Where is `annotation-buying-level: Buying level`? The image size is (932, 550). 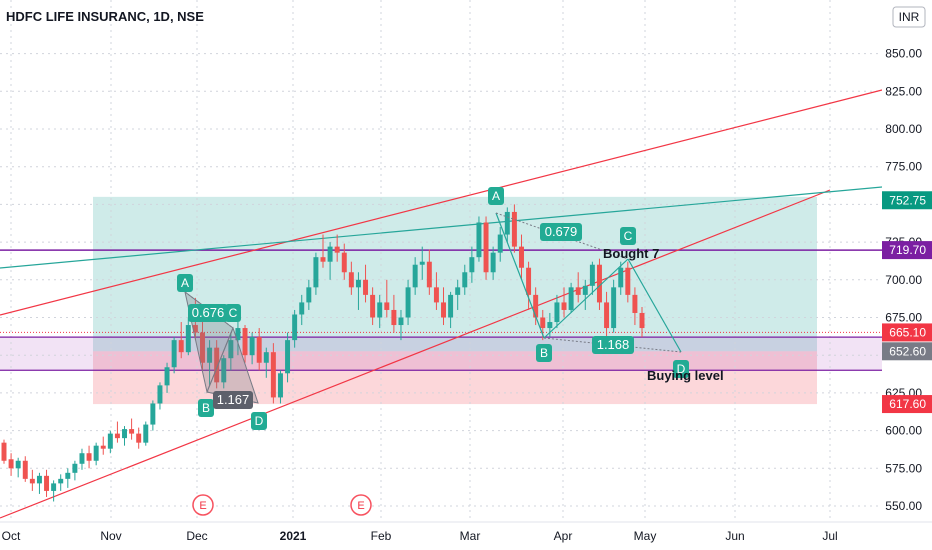
annotation-buying-level: Buying level is located at coordinates (685, 375).